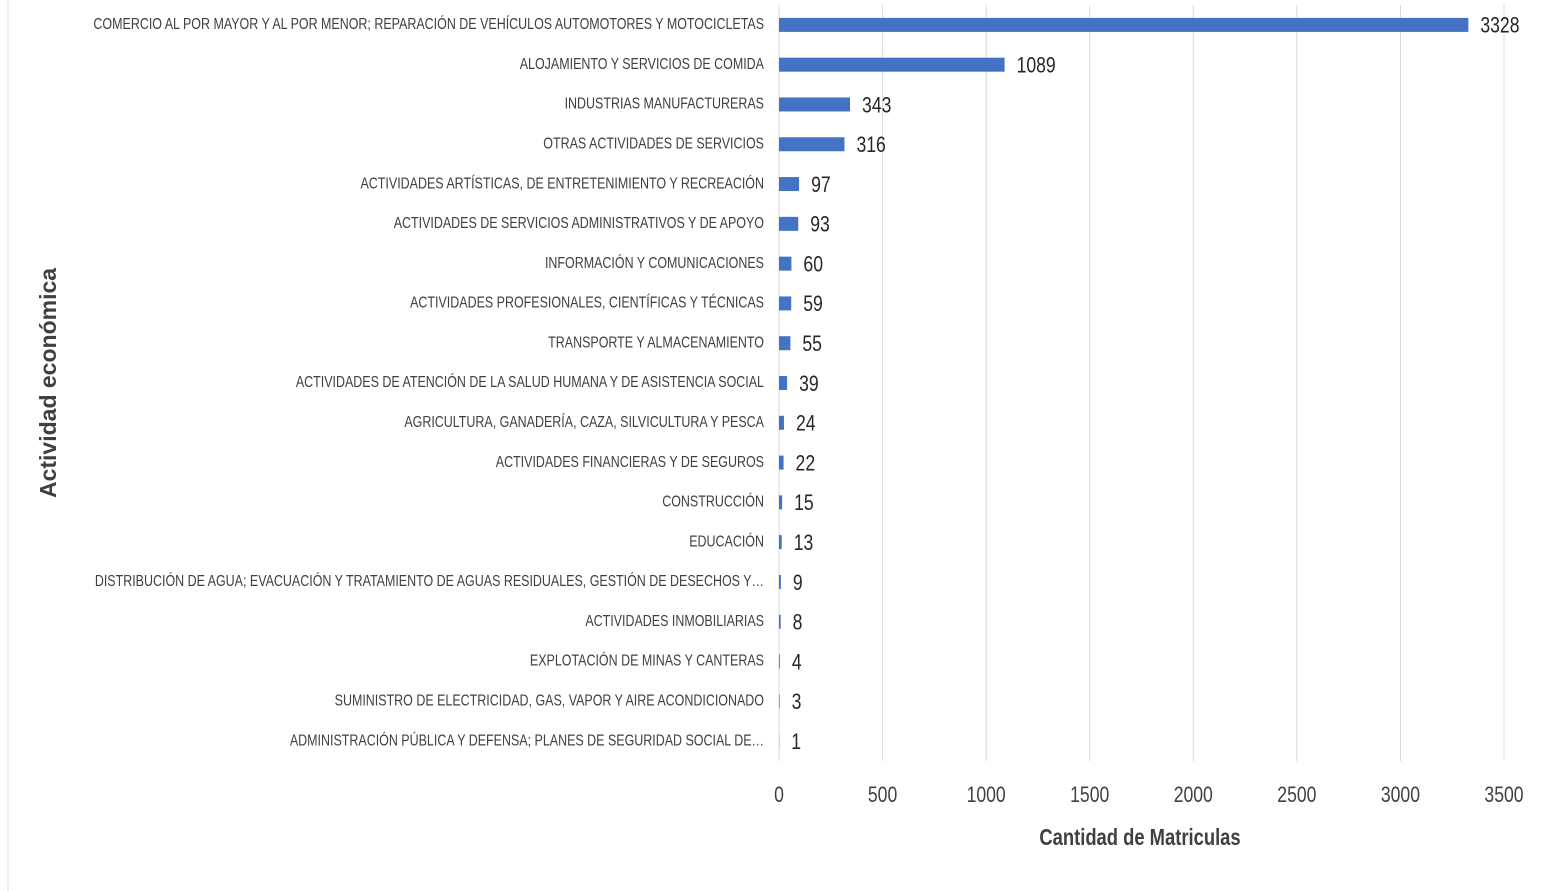  What do you see at coordinates (812, 344) in the screenshot?
I see `value-label: 55` at bounding box center [812, 344].